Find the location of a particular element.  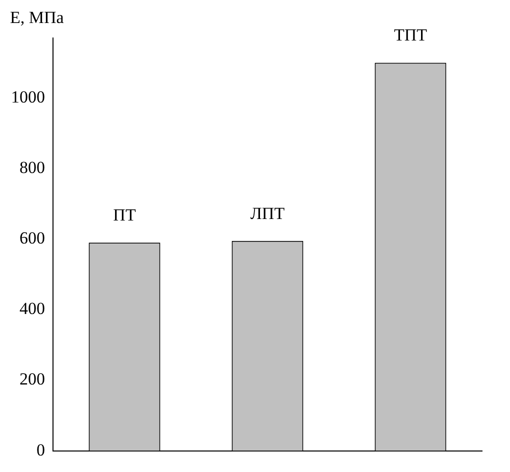

y-tick-label: 1000 is located at coordinates (28, 96).